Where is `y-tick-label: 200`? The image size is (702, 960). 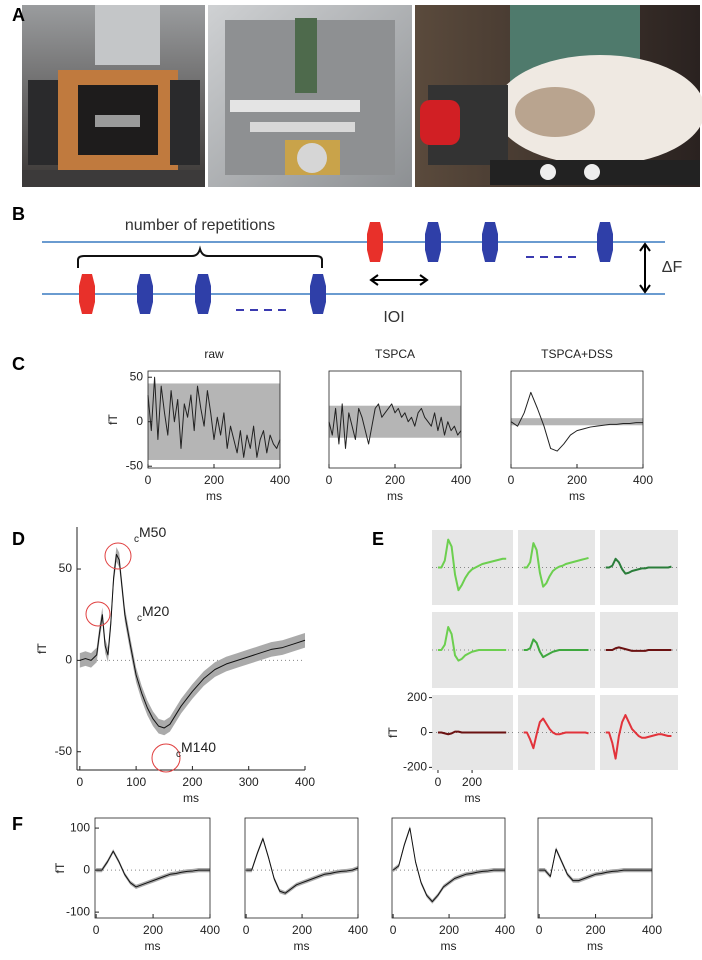
y-tick-label: 200 is located at coordinates (417, 697).